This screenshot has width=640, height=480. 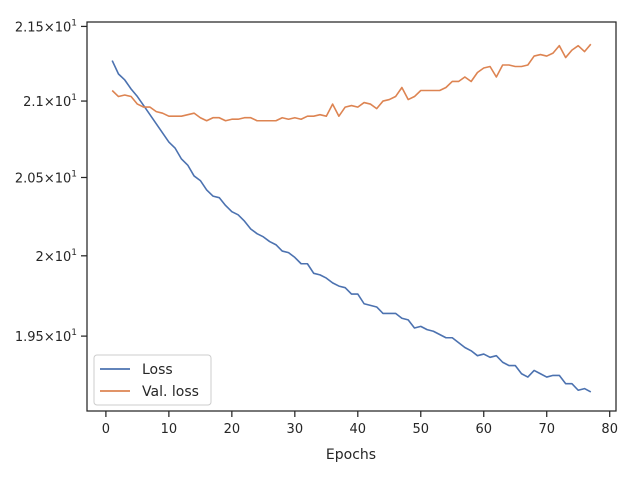 I want to click on y-tick-label: 2×10¹, so click(x=56, y=256).